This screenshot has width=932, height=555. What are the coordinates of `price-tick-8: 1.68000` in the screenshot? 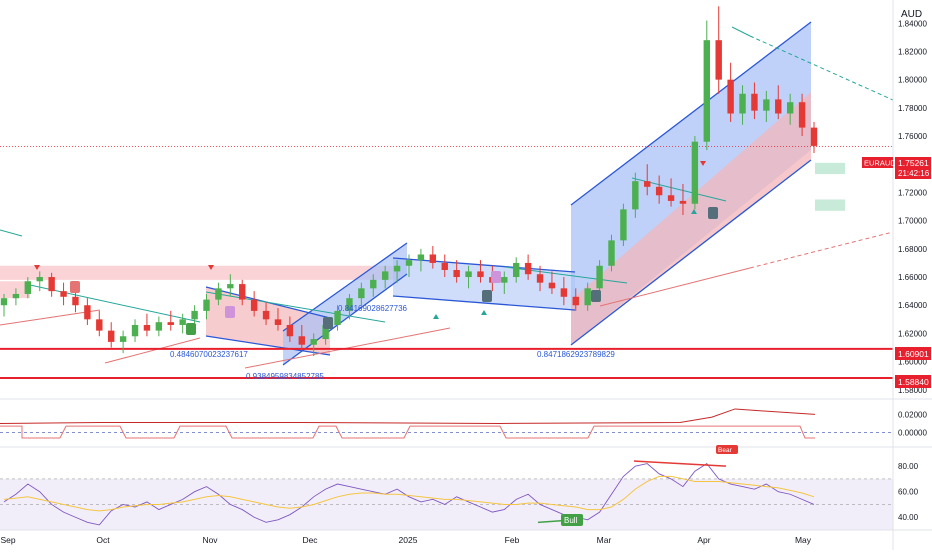 It's located at (912, 249).